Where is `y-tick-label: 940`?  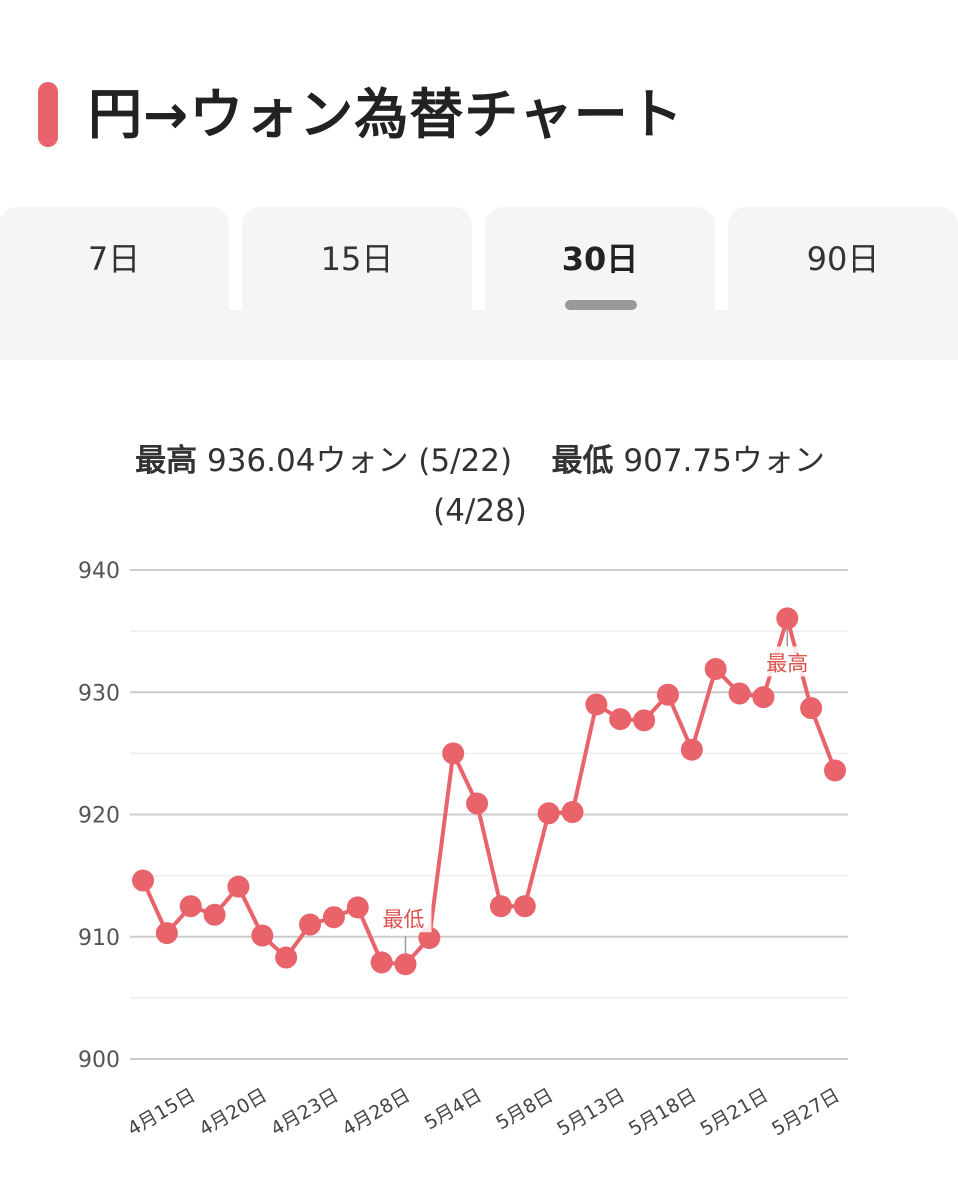 y-tick-label: 940 is located at coordinates (99, 571).